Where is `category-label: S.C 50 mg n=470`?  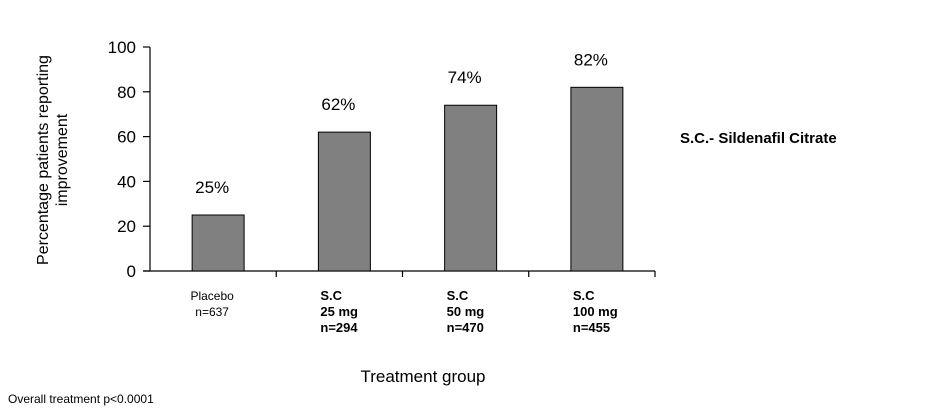
category-label: S.C 50 mg n=470 is located at coordinates (466, 311).